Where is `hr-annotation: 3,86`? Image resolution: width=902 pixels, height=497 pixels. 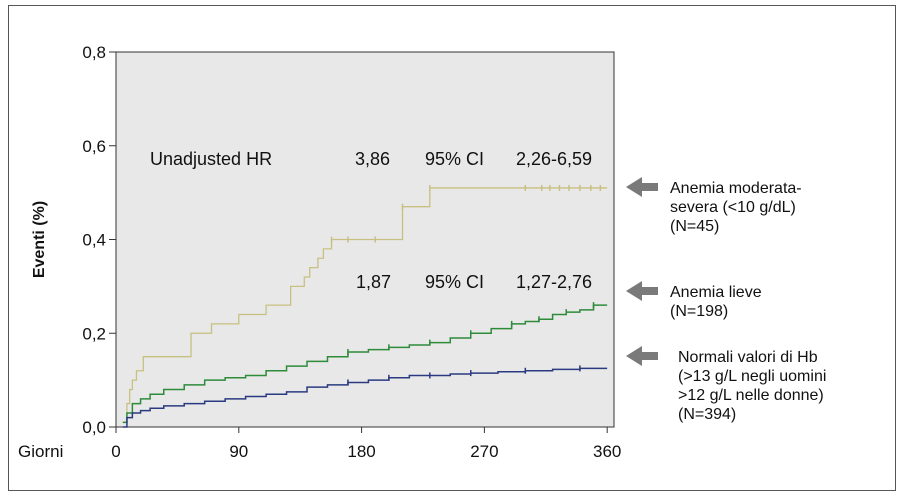
hr-annotation: 3,86 is located at coordinates (372, 159).